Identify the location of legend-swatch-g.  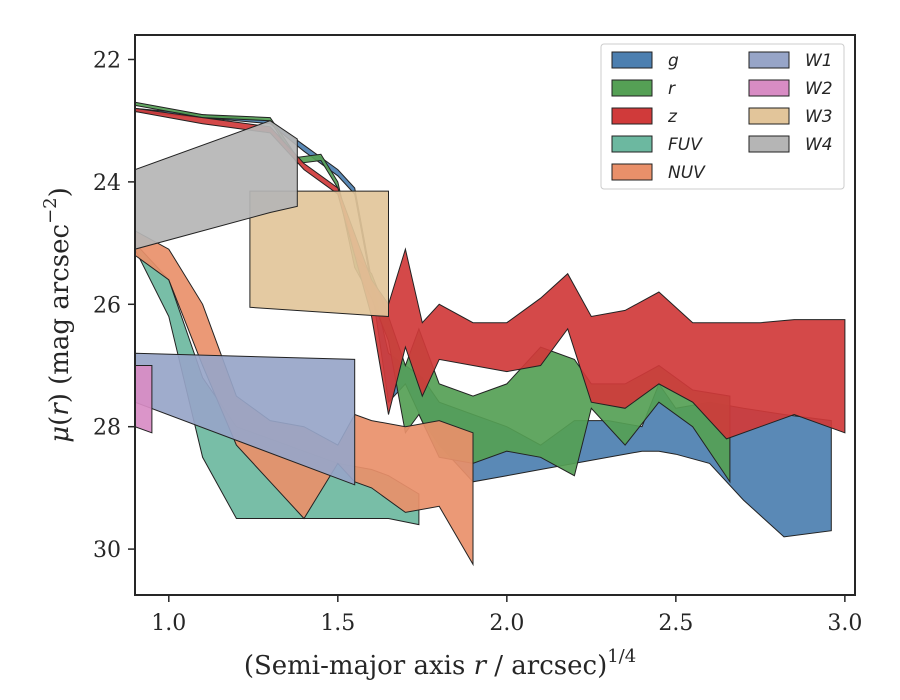
(632, 60).